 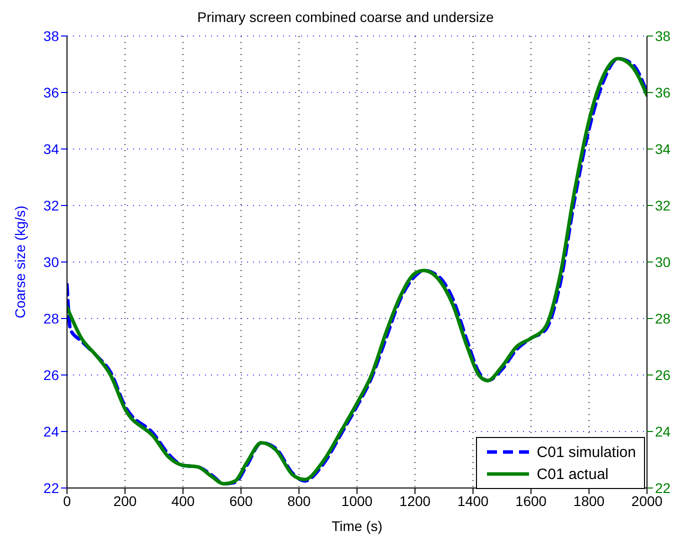 What do you see at coordinates (51, 148) in the screenshot?
I see `y-tick-label: 34` at bounding box center [51, 148].